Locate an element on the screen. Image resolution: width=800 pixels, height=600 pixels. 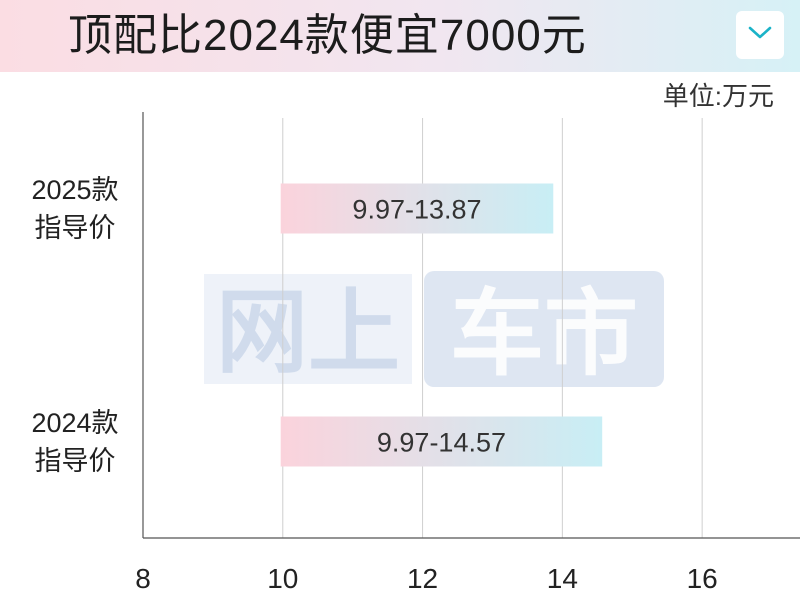
bar-value-label: 9.97-13.87 is located at coordinates (416, 210).